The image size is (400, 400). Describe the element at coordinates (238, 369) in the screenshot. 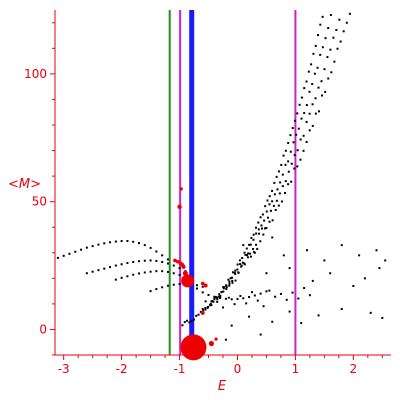

I see `x-tick-label-0: 0` at that location.